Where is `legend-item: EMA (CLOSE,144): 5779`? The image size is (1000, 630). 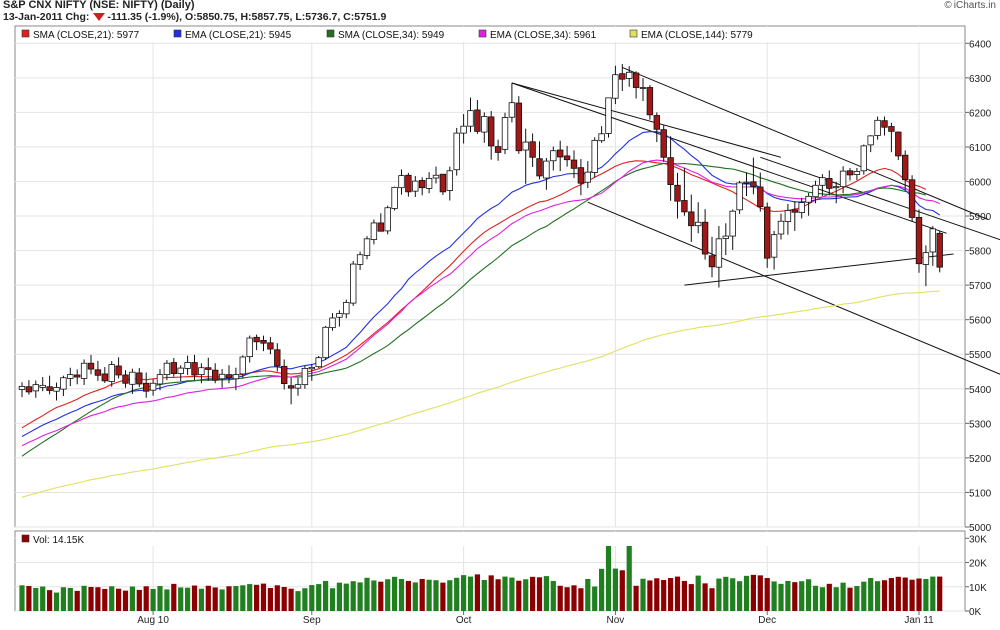 legend-item: EMA (CLOSE,144): 5779 is located at coordinates (691, 35).